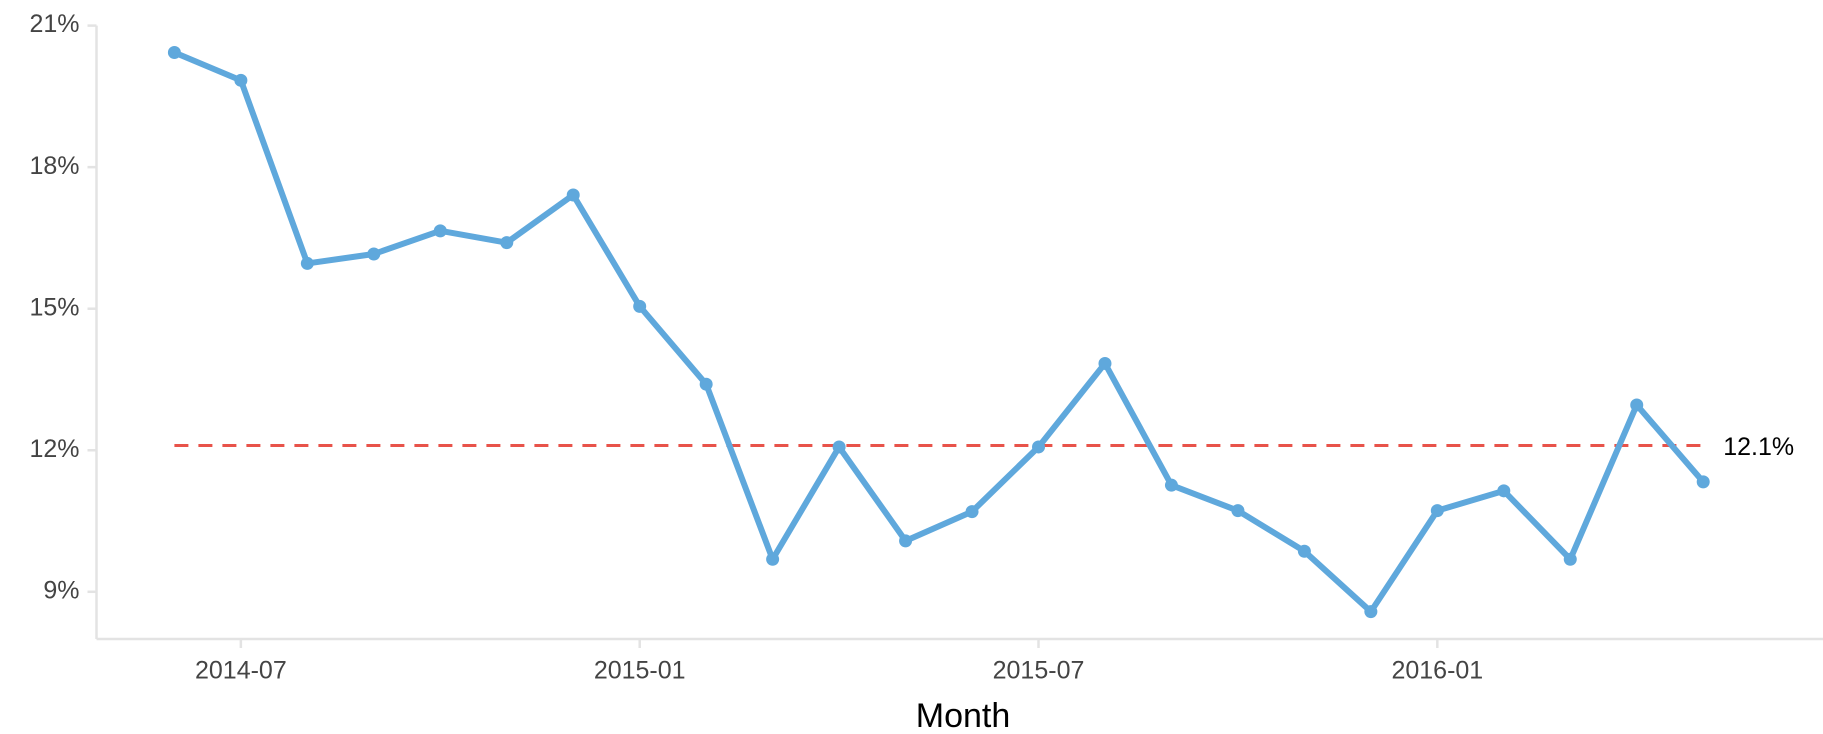  What do you see at coordinates (1039, 671) in the screenshot?
I see `x-tick-label: 2015-07` at bounding box center [1039, 671].